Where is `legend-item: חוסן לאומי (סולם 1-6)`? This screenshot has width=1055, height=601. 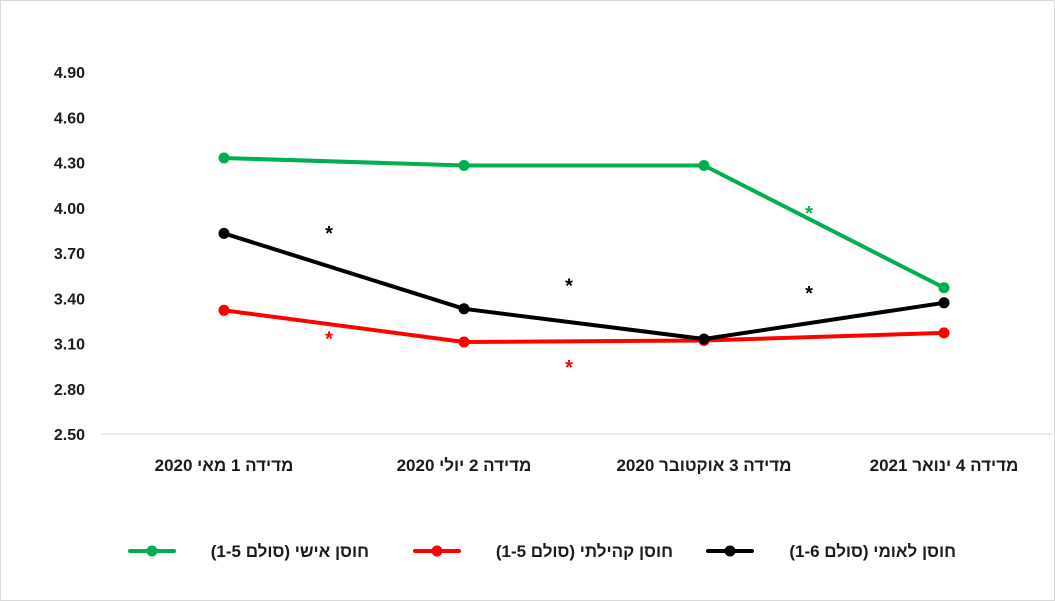
legend-item: חוסן לאומי (סולם 1-6) is located at coordinates (831, 551).